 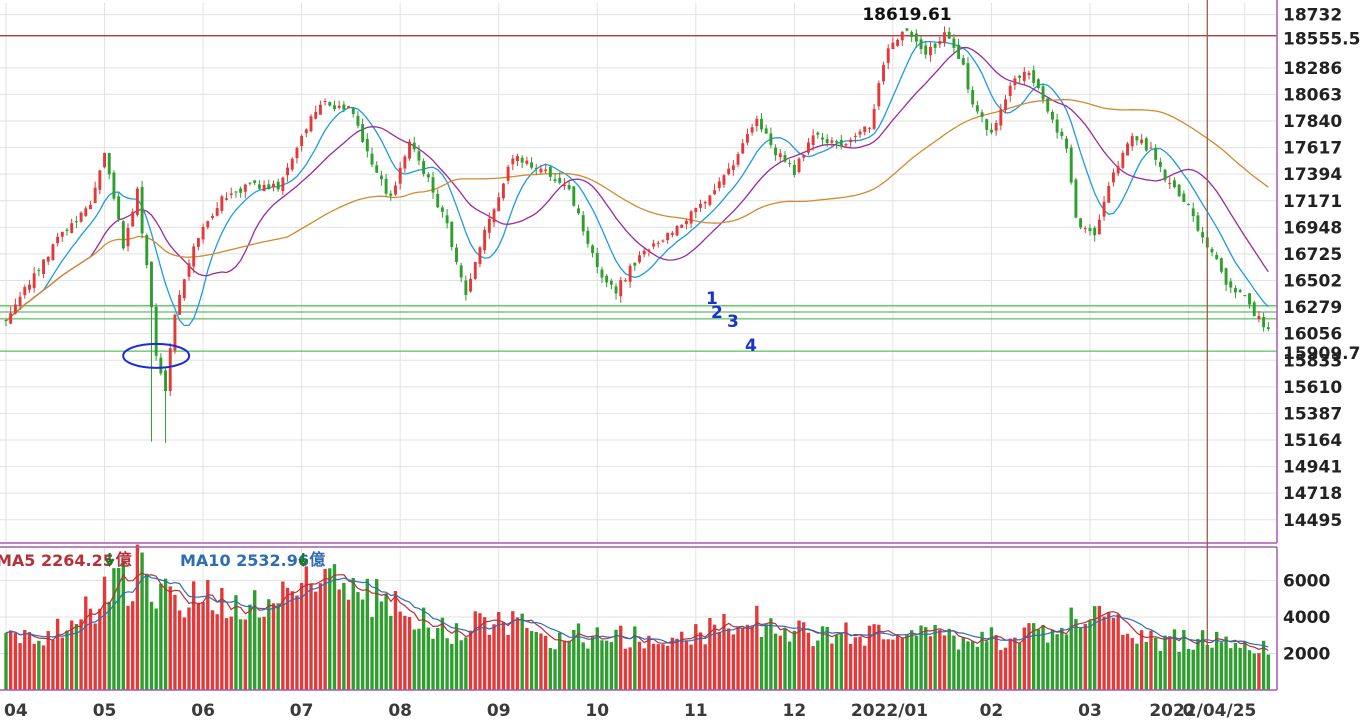 I want to click on price-tick-label: 18732, so click(x=1312, y=16).